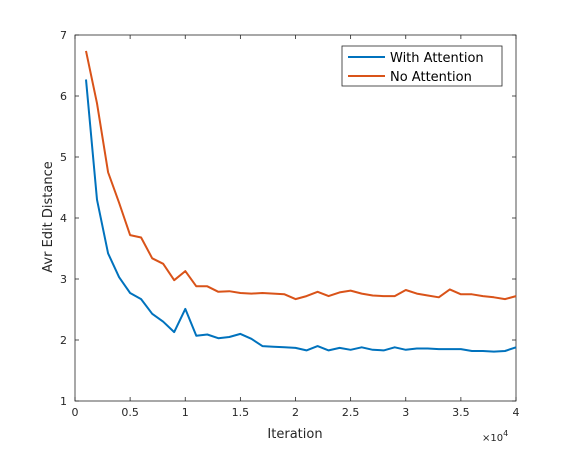  I want to click on y-tick-label: 4, so click(63, 218).